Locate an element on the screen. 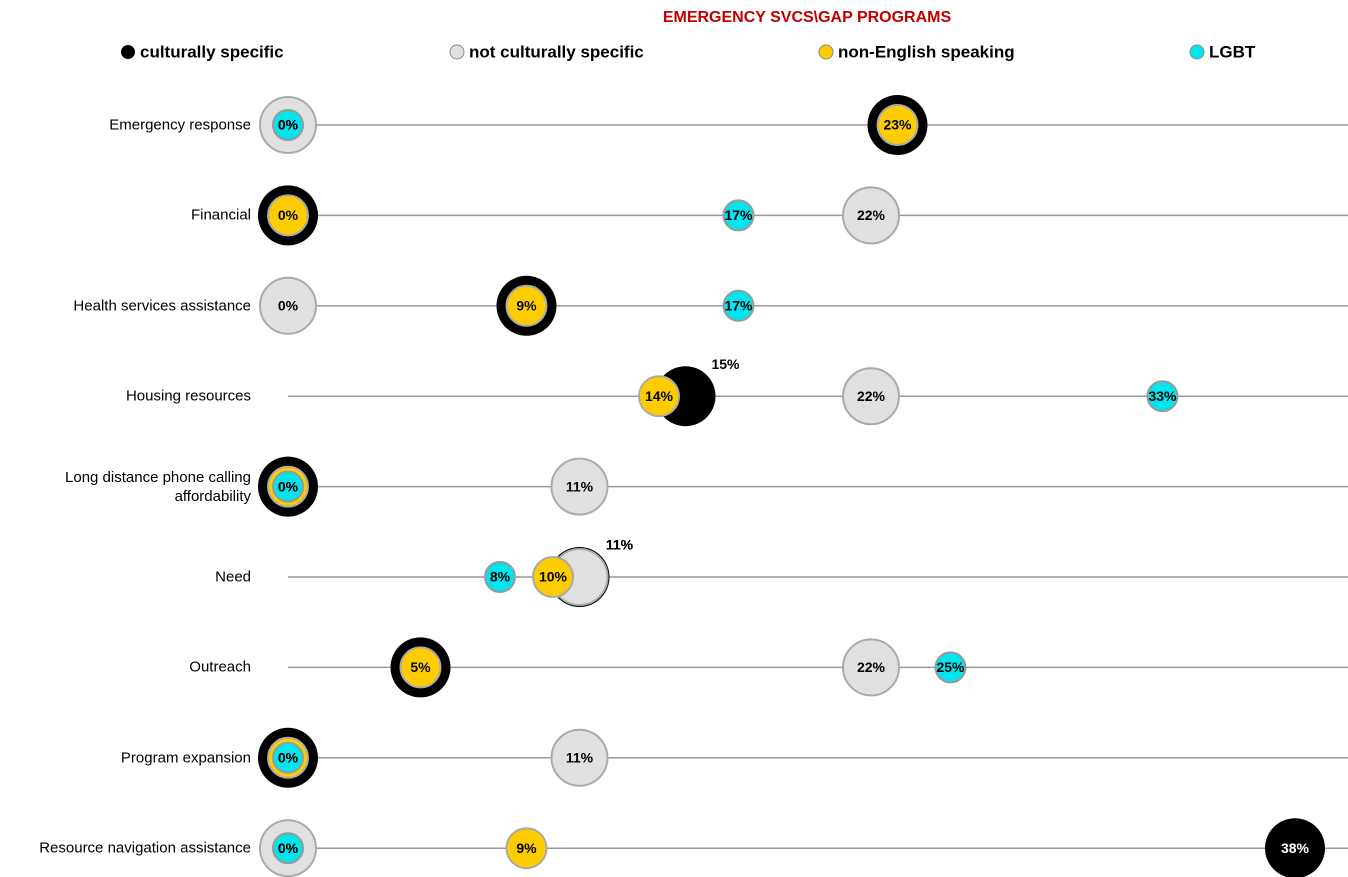  category-label: Need is located at coordinates (233, 577).